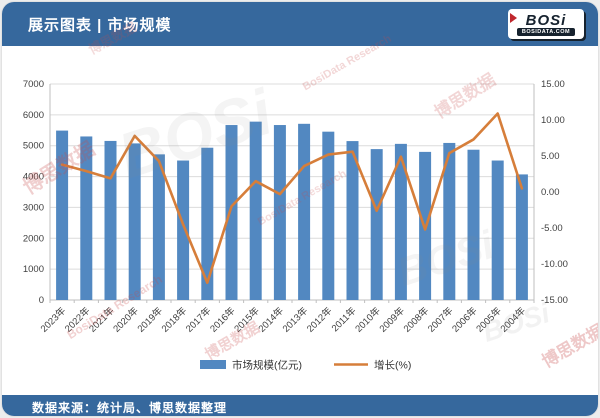 The width and height of the screenshot is (600, 418). What do you see at coordinates (550, 192) in the screenshot?
I see `y-axis-right-tick: 0.00` at bounding box center [550, 192].